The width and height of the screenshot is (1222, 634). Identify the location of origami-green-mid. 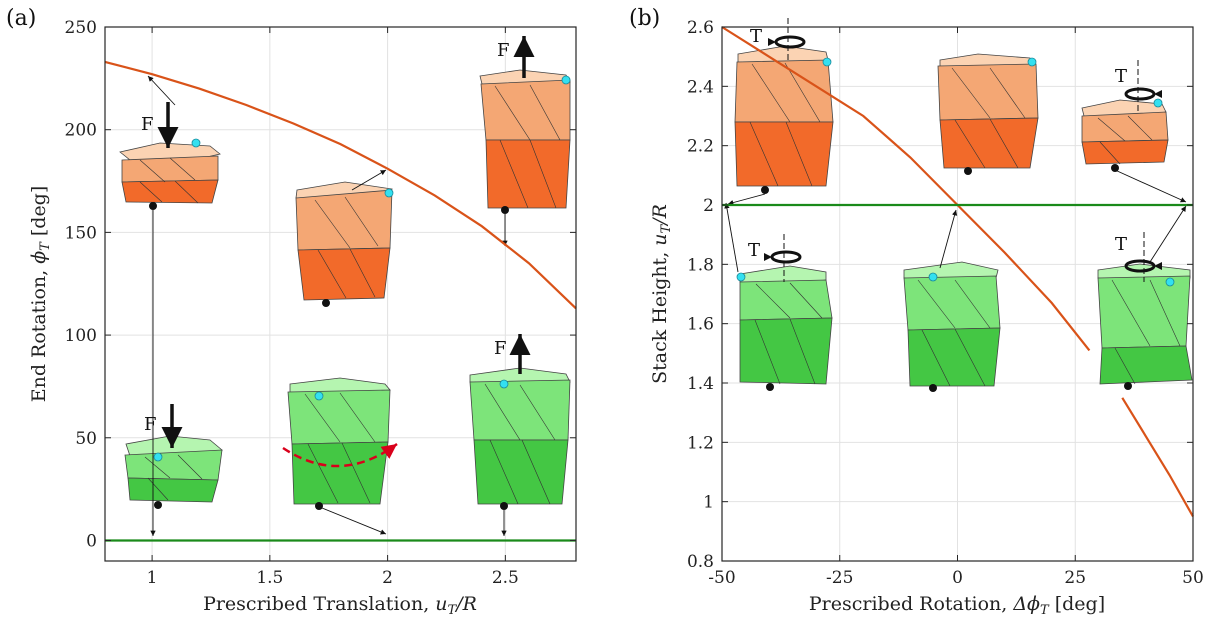
(340, 443).